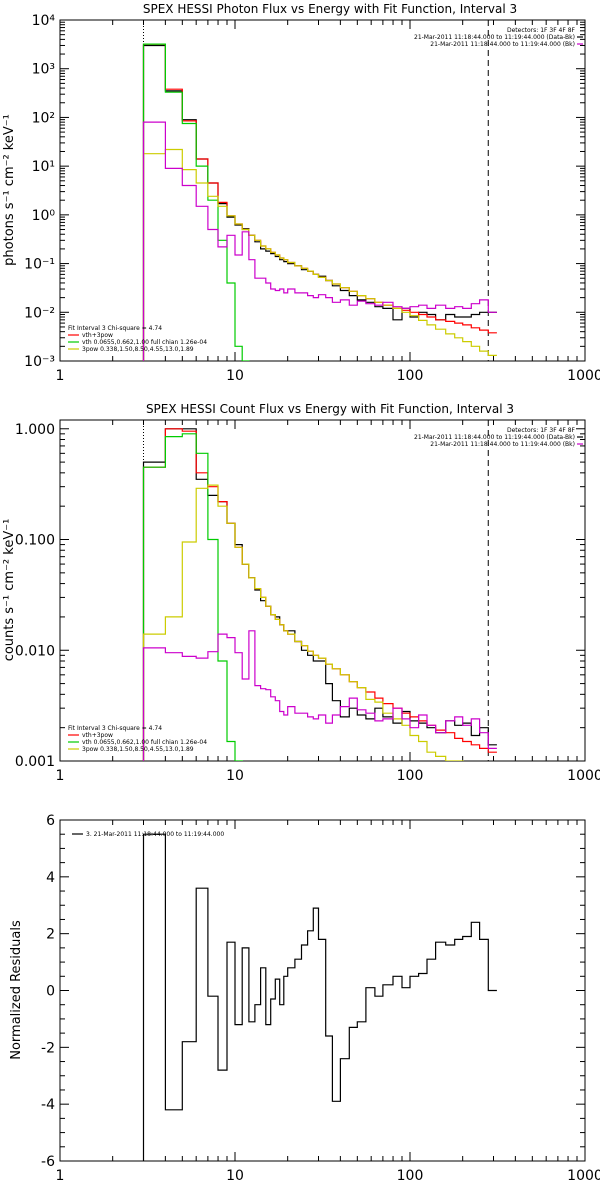  Describe the element at coordinates (35, 762) in the screenshot. I see `y-tick-label: 0.001` at that location.